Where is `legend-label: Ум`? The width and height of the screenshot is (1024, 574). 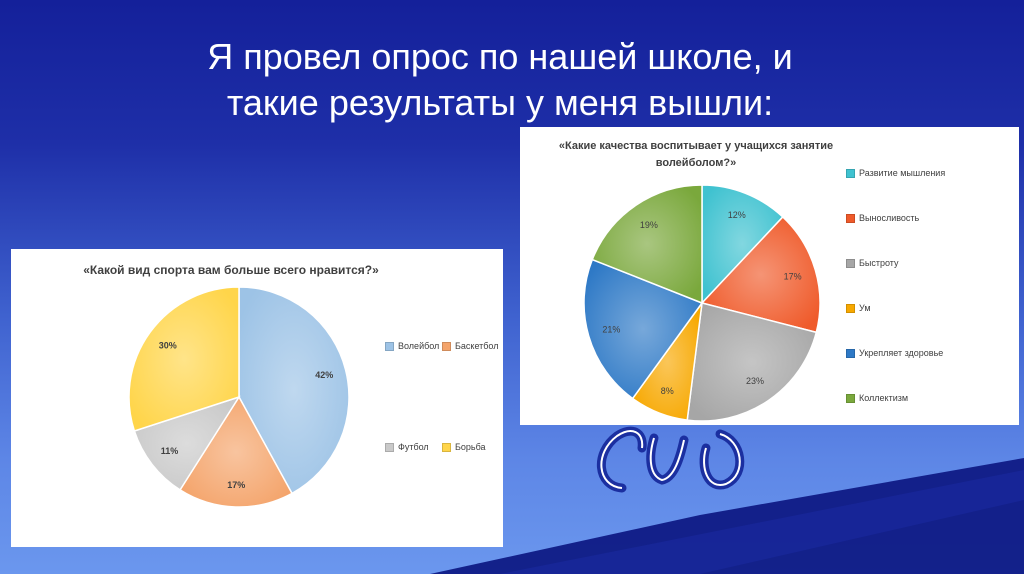
legend-label: Ум is located at coordinates (865, 308).